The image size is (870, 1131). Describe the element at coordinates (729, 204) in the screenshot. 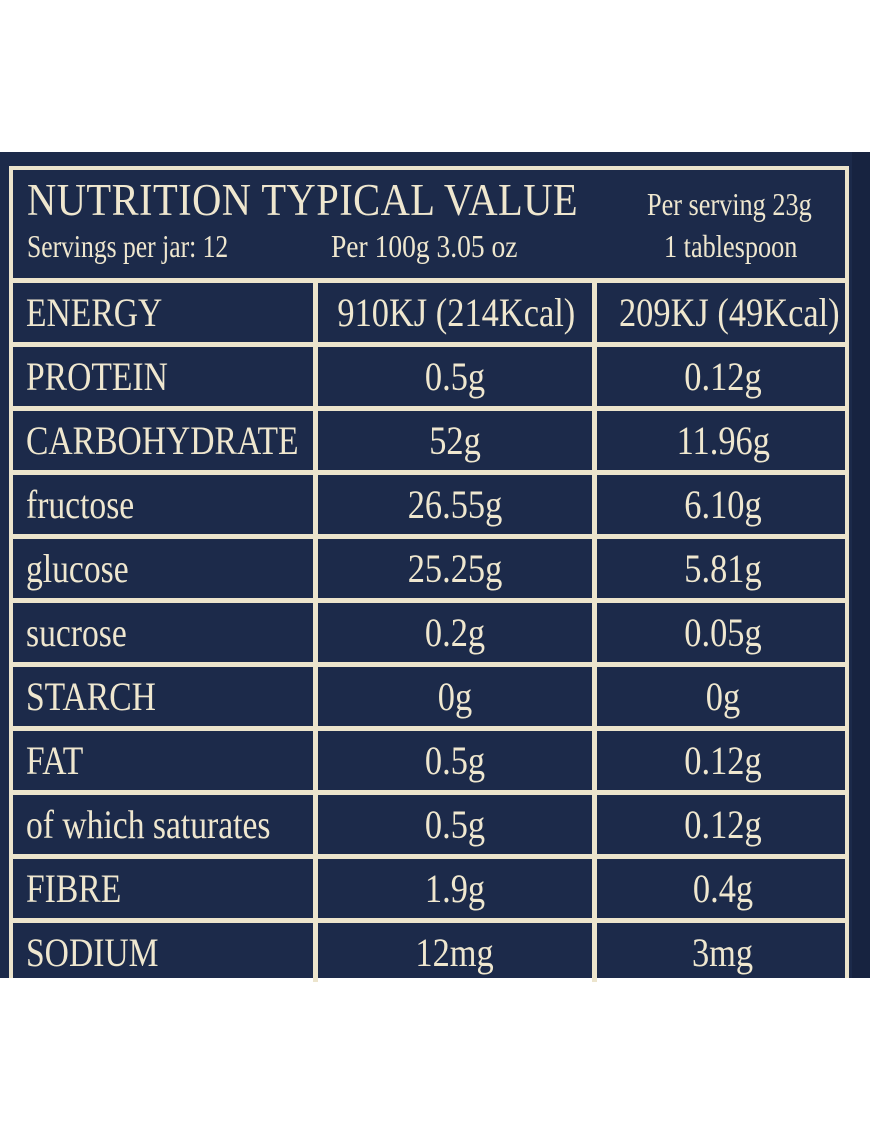

I see `per-serving-heading: Per serving 23g` at that location.